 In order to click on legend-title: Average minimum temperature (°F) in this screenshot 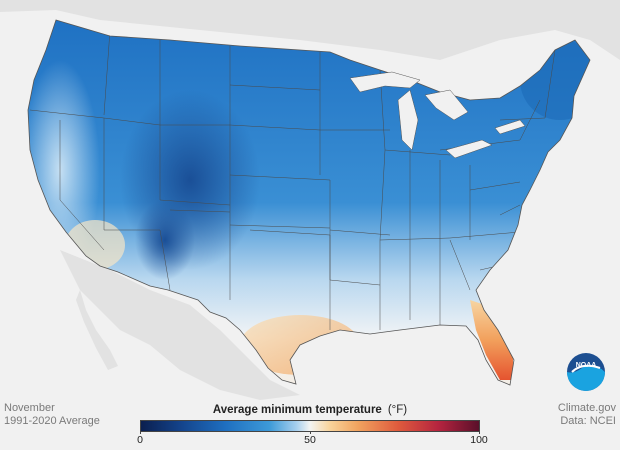, I will do `click(310, 410)`.